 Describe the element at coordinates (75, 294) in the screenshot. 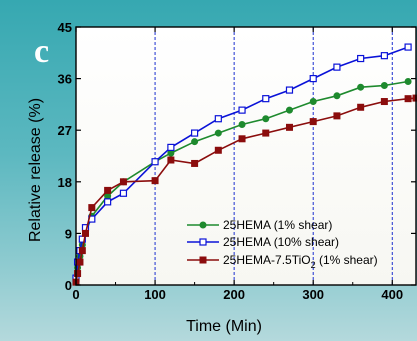

I see `x-tick-label: 0` at that location.